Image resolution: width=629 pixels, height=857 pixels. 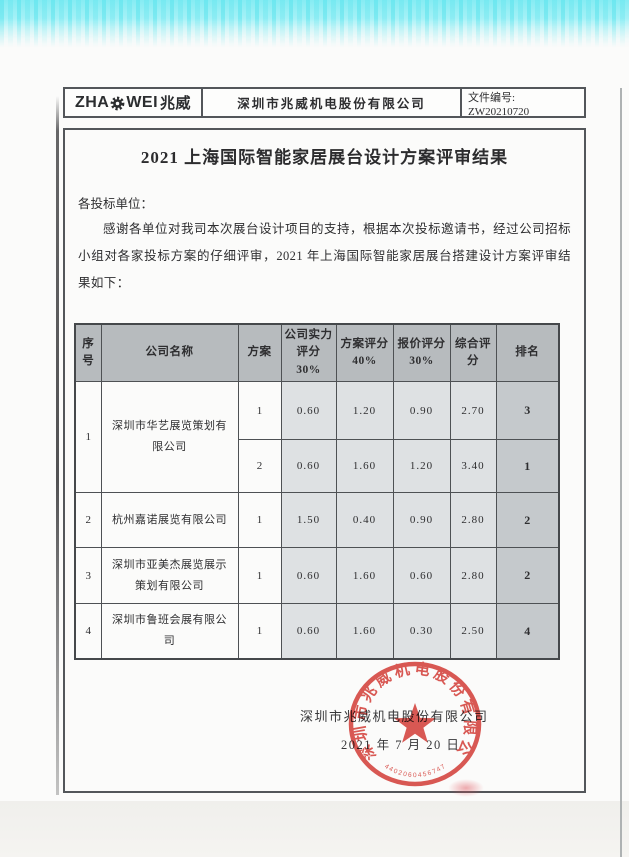 What do you see at coordinates (621, 472) in the screenshot?
I see `scan-page-edge-line` at bounding box center [621, 472].